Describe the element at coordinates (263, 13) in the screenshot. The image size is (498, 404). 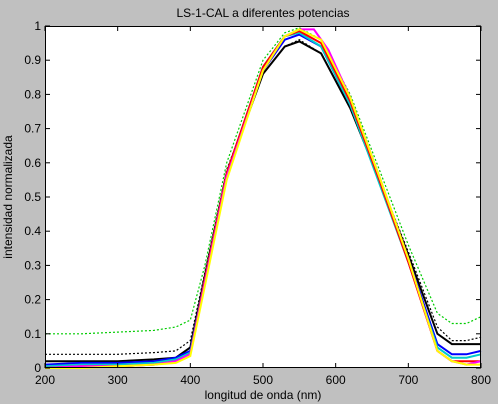
I see `chart-title: LS-1-CAL a diferentes potencias` at that location.